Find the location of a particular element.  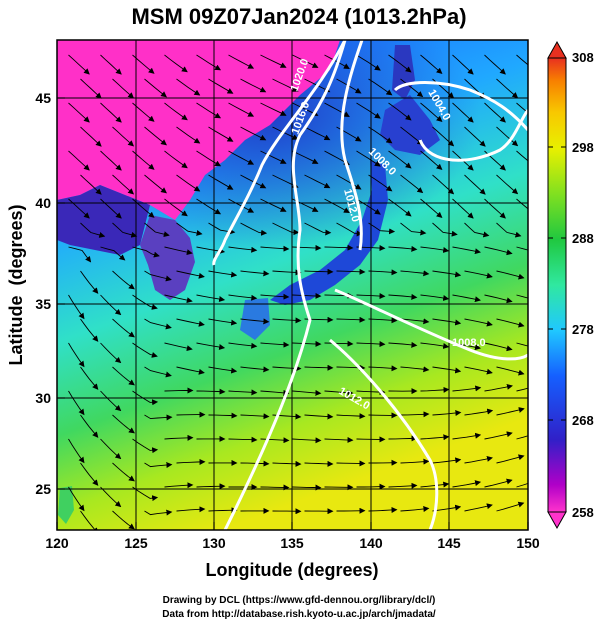

colorbar-gradient is located at coordinates (557, 285).